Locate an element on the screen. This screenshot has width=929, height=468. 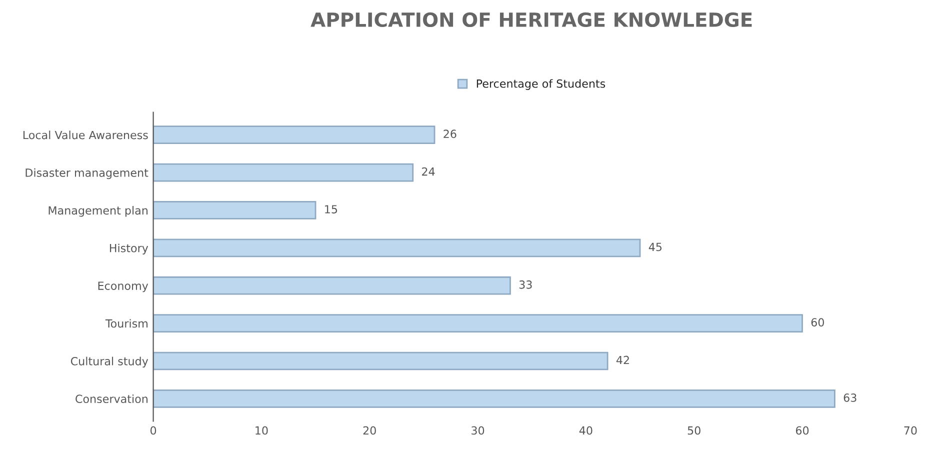
y-tick-label: Conservation is located at coordinates (112, 399).